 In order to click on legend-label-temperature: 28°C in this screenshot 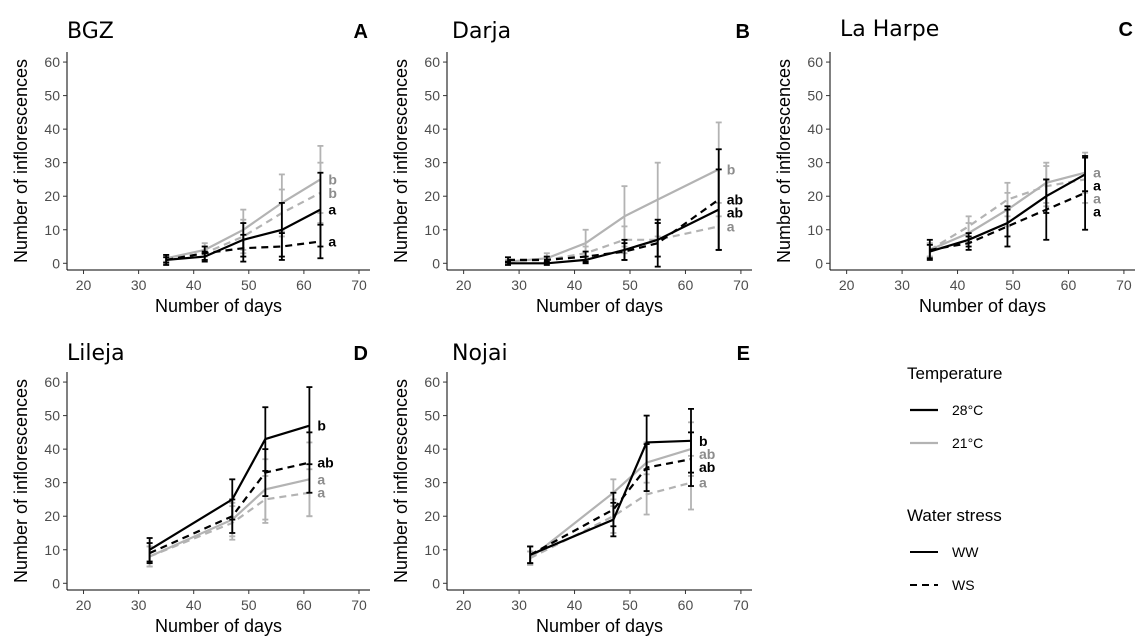, I will do `click(967, 410)`.